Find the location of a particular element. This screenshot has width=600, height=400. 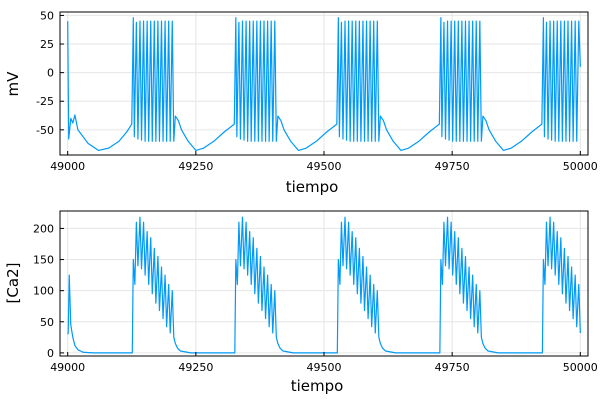

calcium-xtick-label-0: 49000 is located at coordinates (67, 367).